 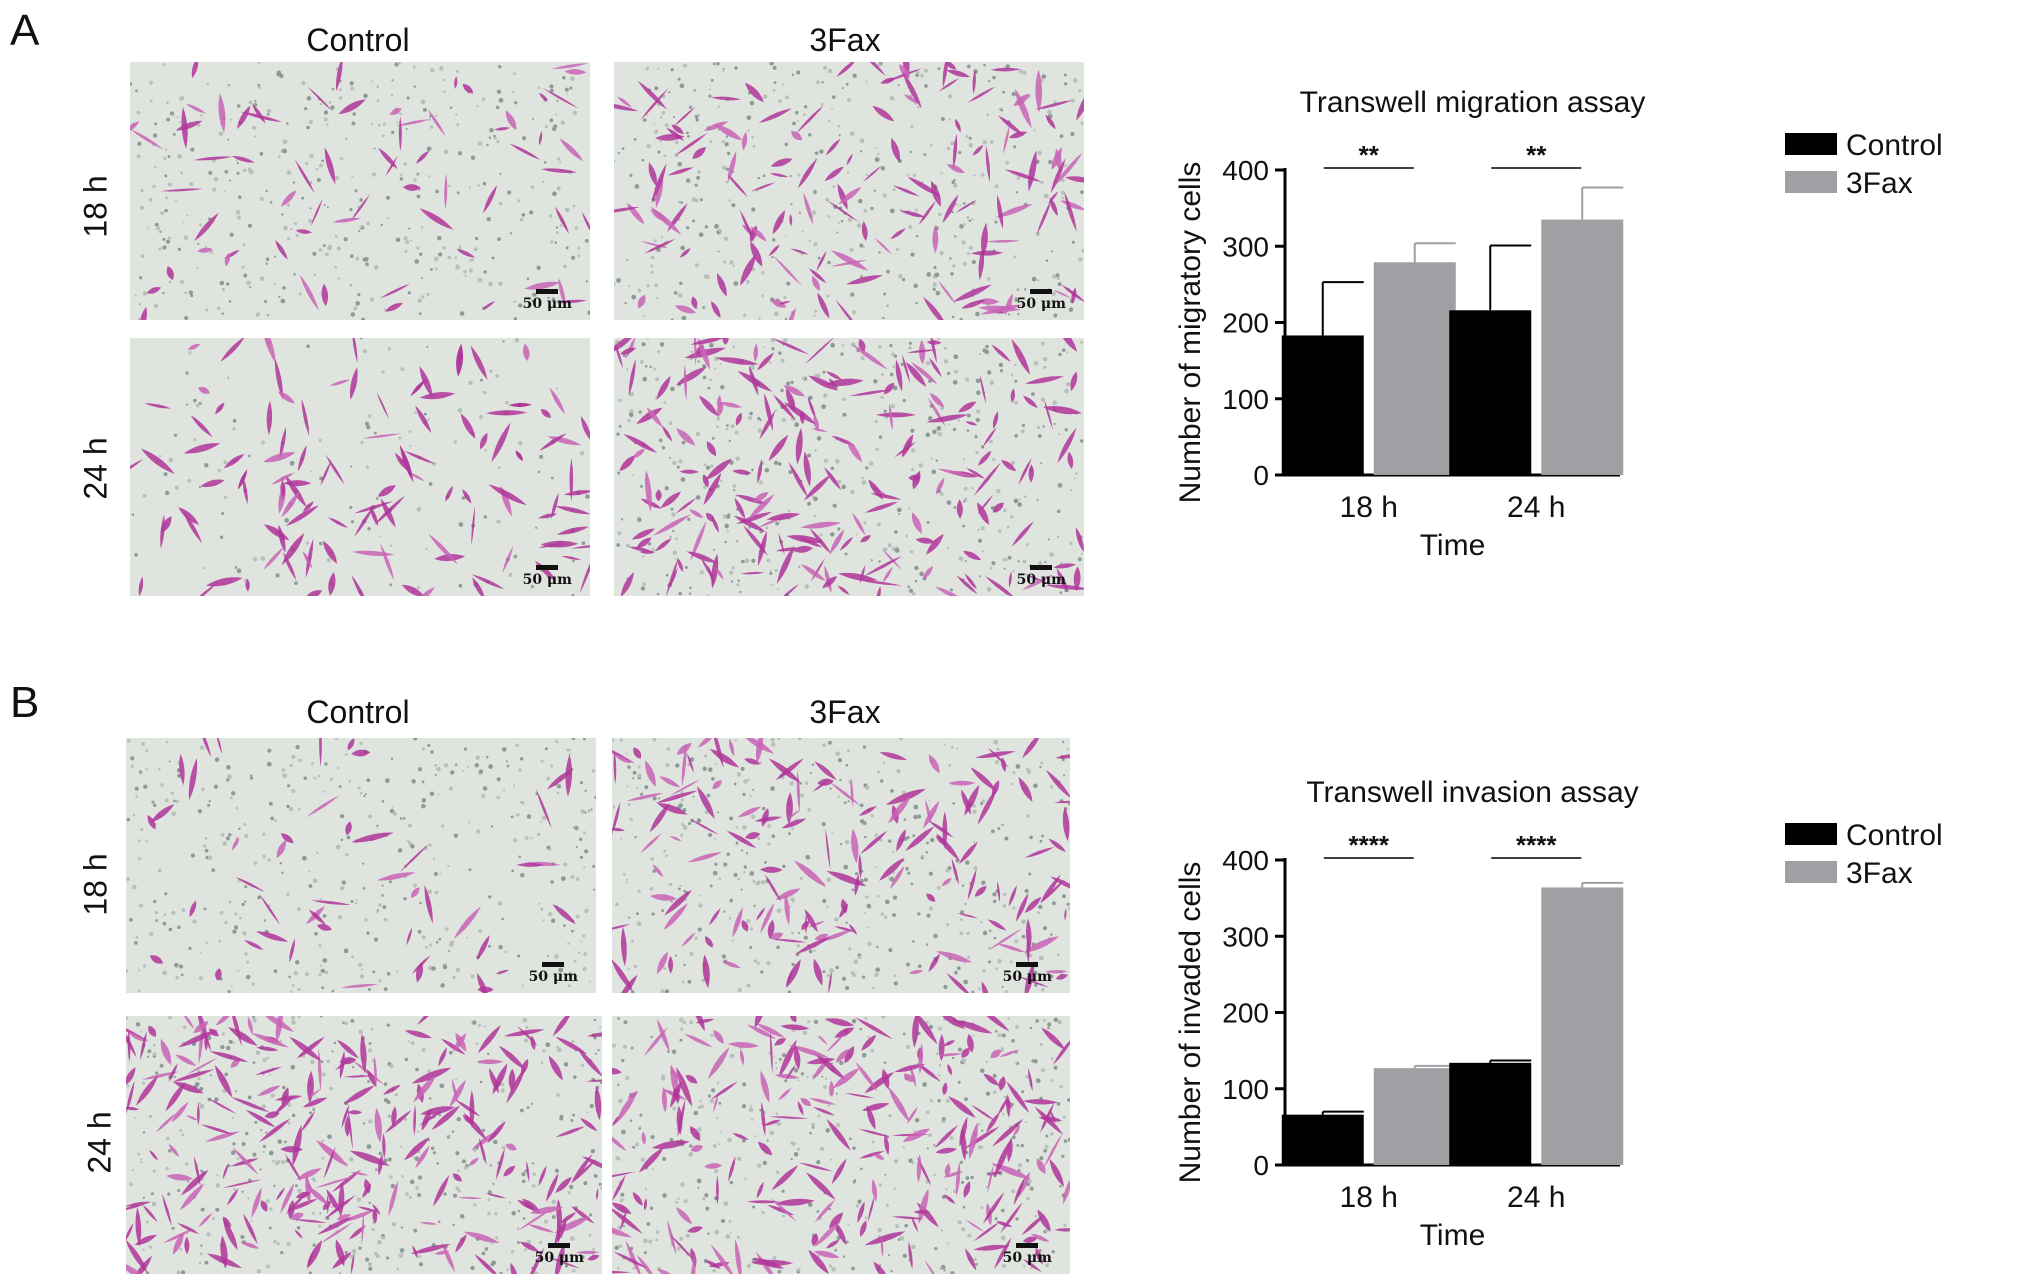 I want to click on legend-swatch, so click(x=1811, y=834).